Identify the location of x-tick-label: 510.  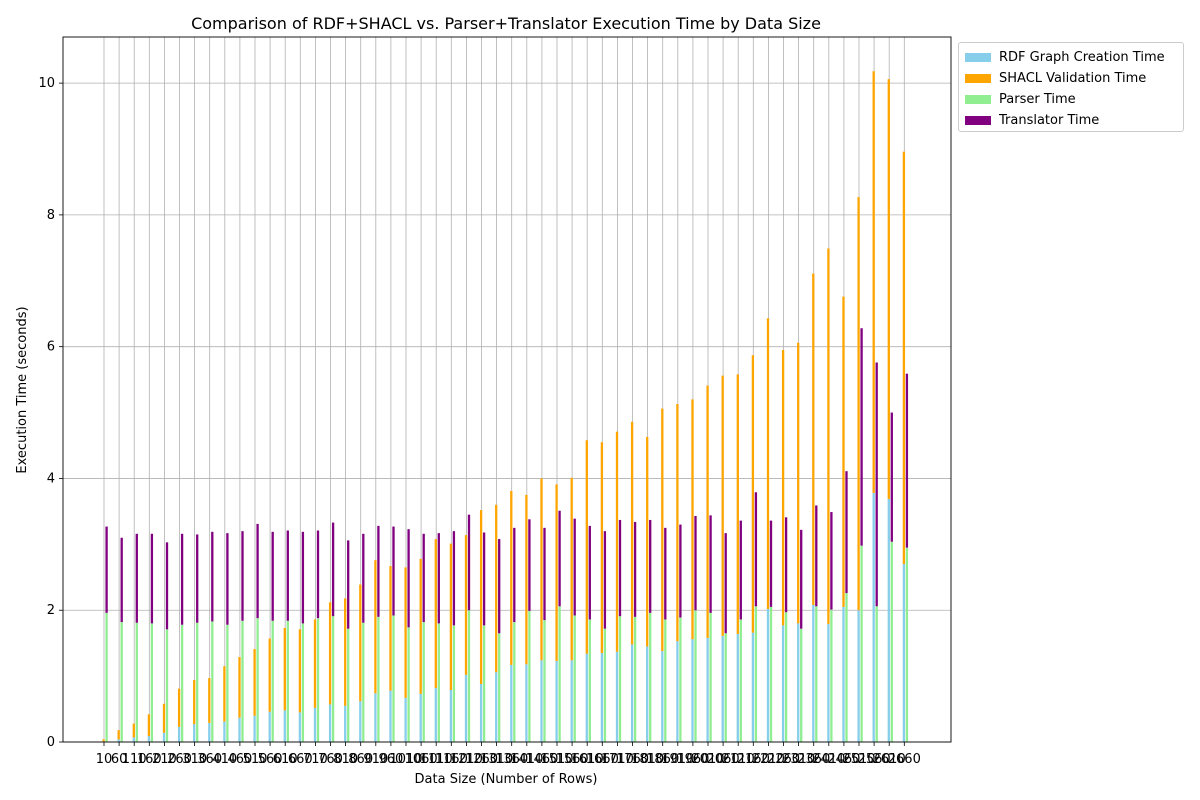
(255, 759).